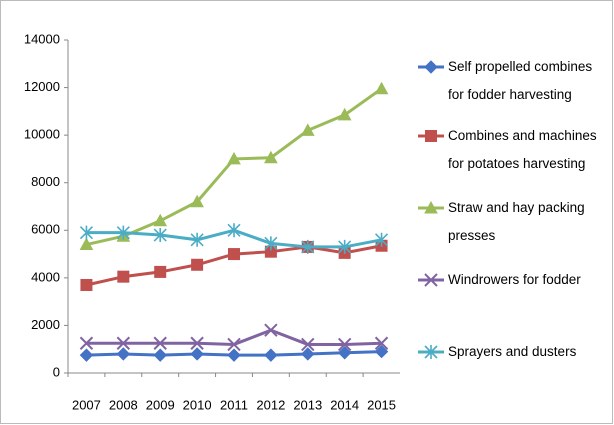  I want to click on y-tick-label: 2000, so click(45, 324).